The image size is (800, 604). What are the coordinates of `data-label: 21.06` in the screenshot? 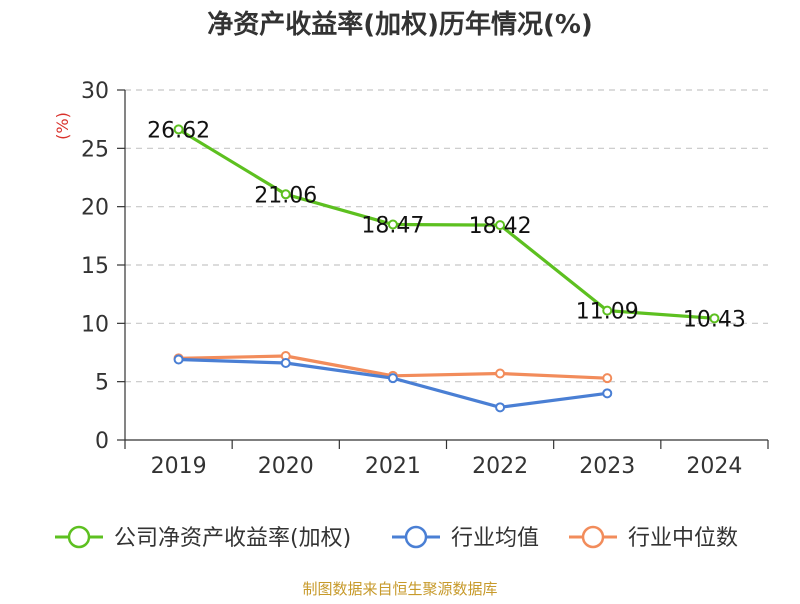 It's located at (285, 195).